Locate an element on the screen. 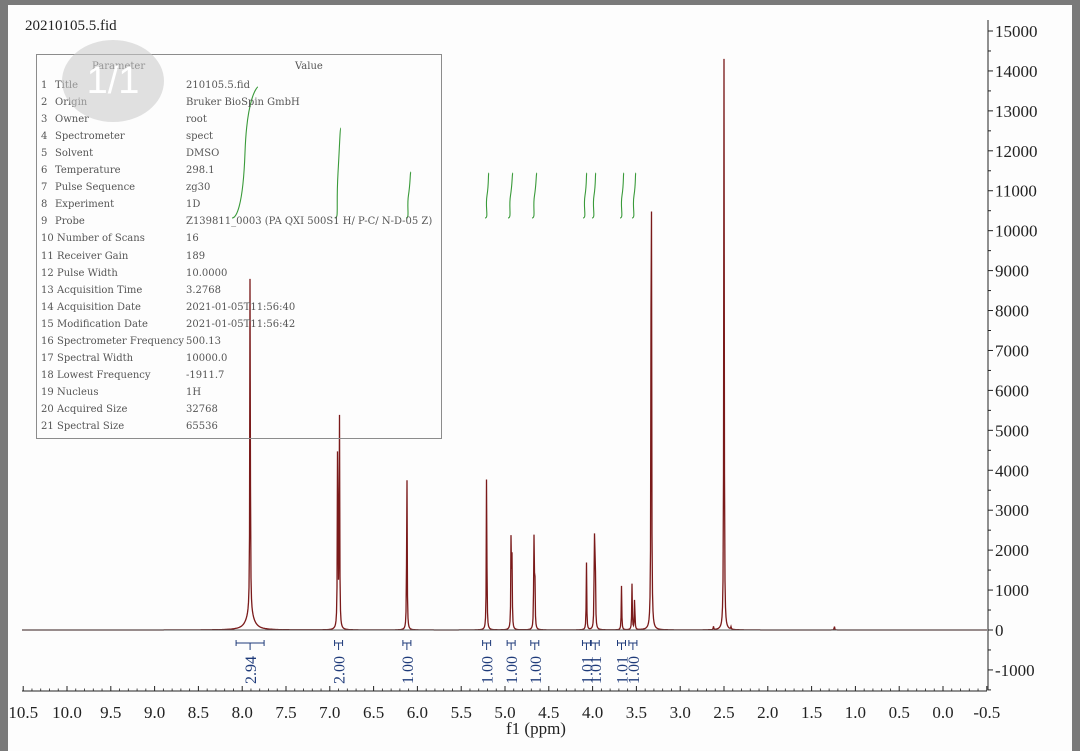 Image resolution: width=1080 pixels, height=751 pixels. page-indicator-badge: 1/1 is located at coordinates (113, 81).